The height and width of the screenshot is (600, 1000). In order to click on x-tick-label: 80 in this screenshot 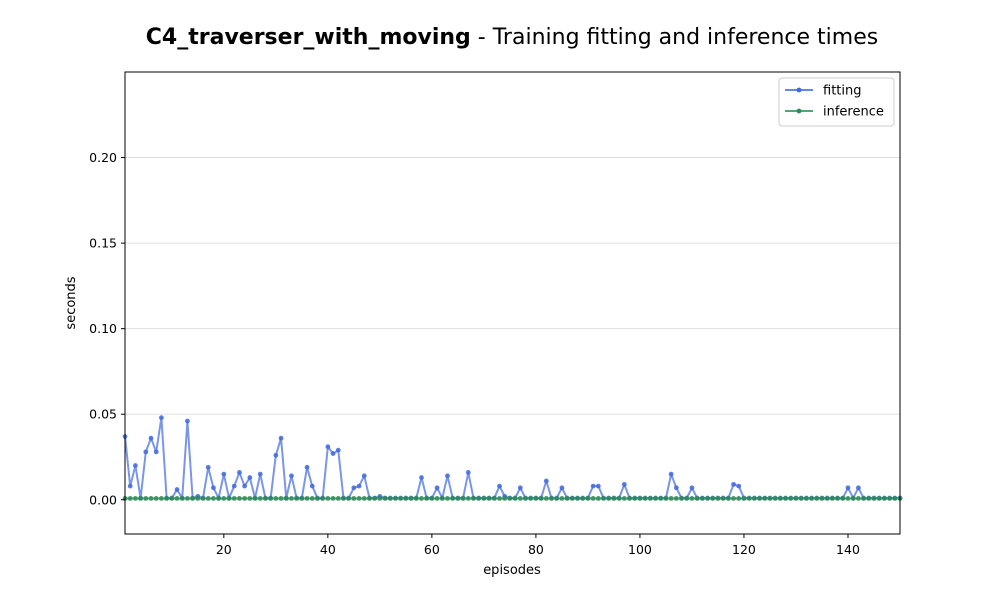, I will do `click(536, 549)`.